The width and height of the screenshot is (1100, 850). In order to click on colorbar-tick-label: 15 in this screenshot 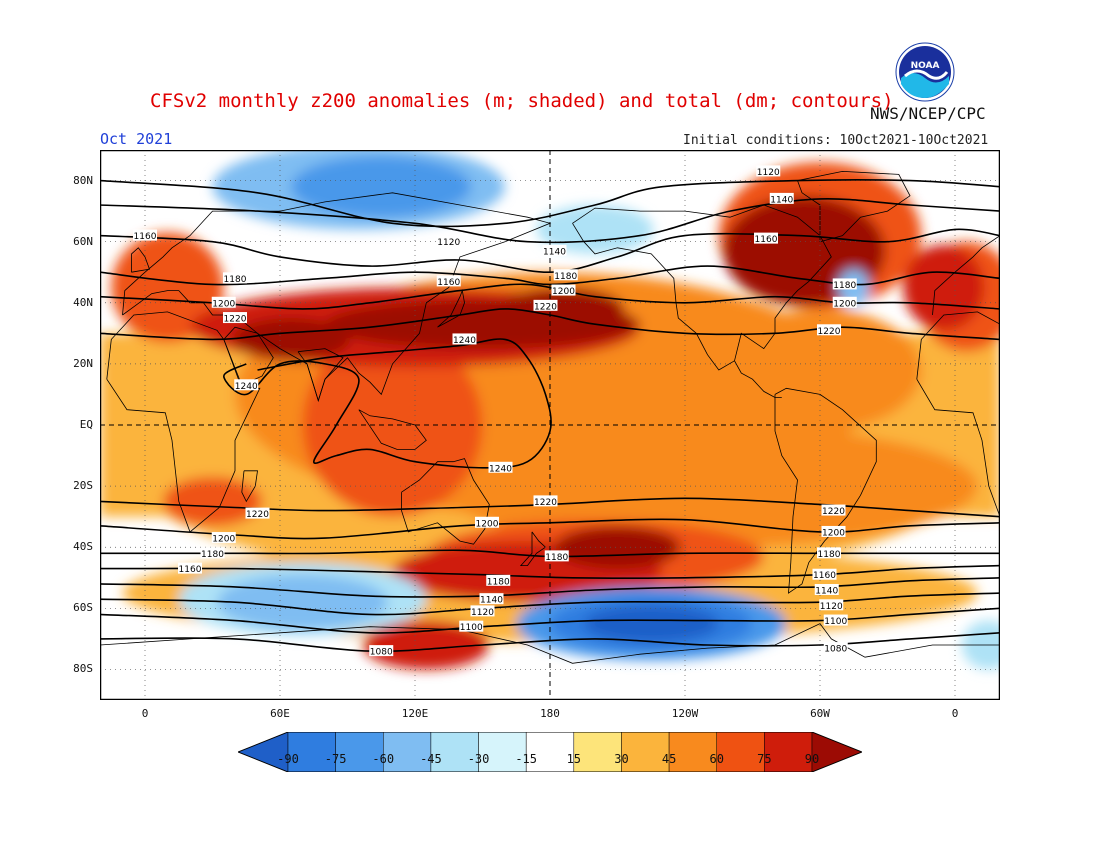, I will do `click(574, 759)`.